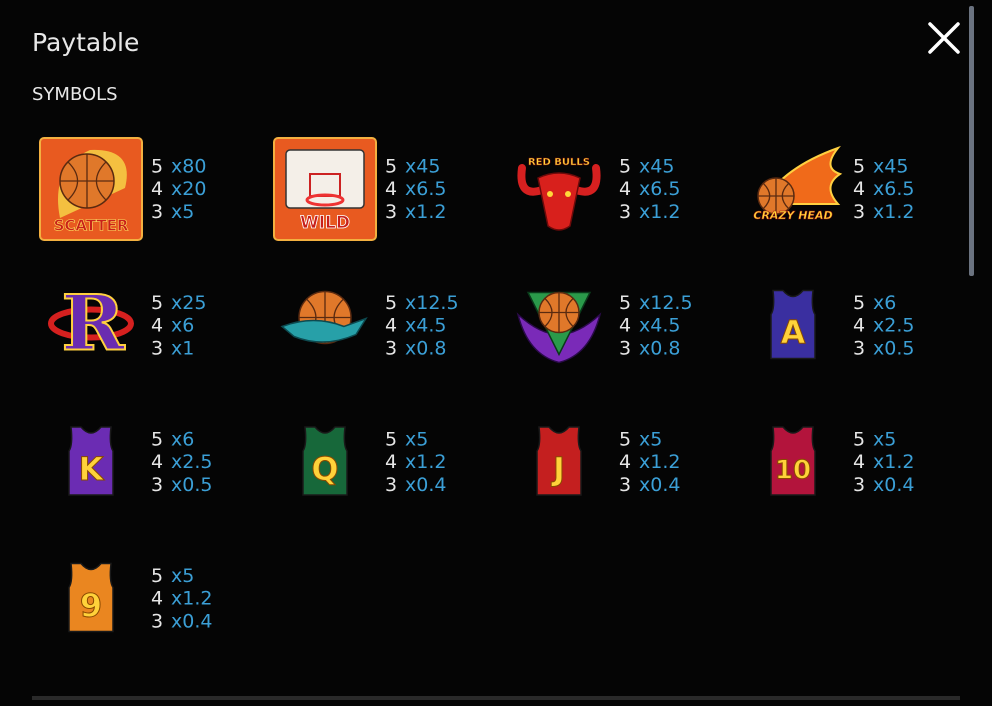 The height and width of the screenshot is (706, 992). Describe the element at coordinates (558, 469) in the screenshot. I see `symbol-label: J` at that location.